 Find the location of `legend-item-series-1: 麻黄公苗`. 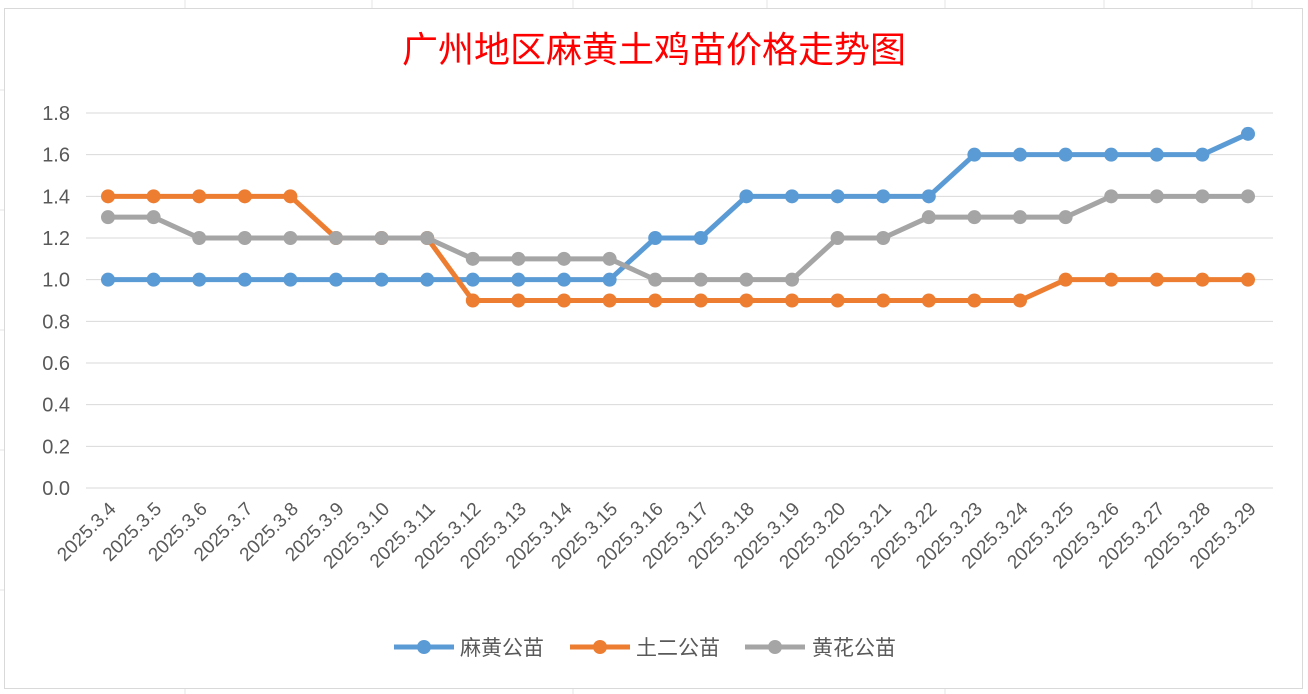

legend-item-series-1: 麻黄公苗 is located at coordinates (469, 648).